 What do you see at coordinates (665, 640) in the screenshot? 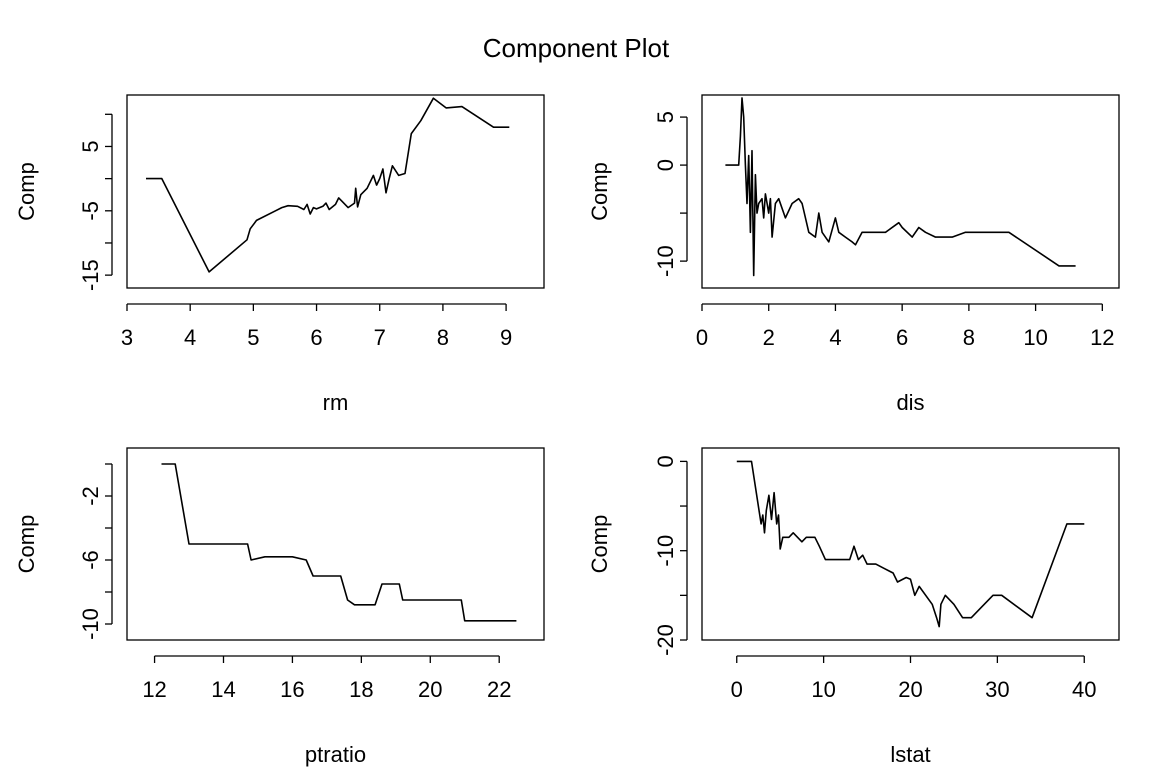
I see `y-tick-label: -20` at bounding box center [665, 640].